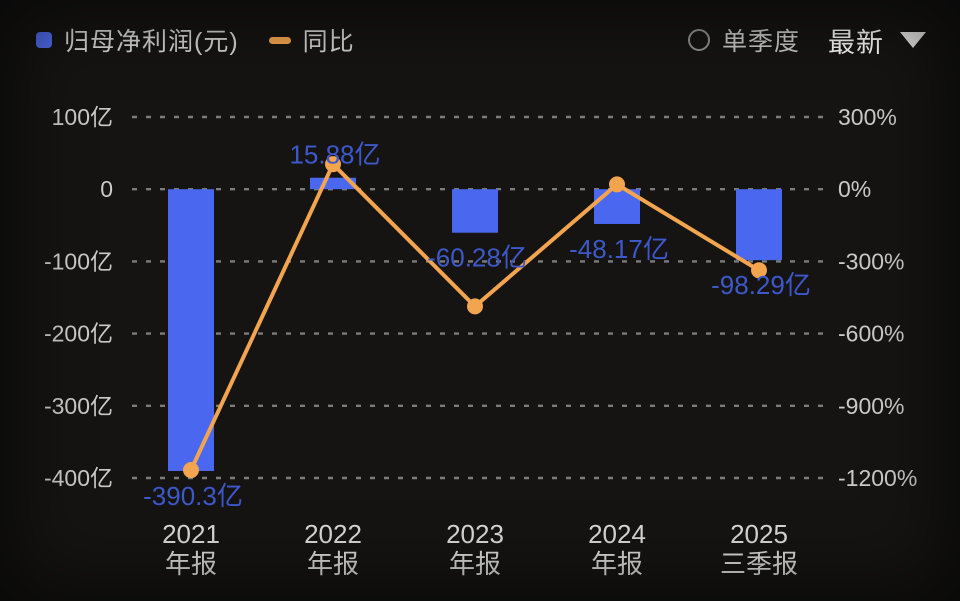 The width and height of the screenshot is (960, 601). Describe the element at coordinates (760, 42) in the screenshot. I see `single-quarter-label: 单季度` at that location.